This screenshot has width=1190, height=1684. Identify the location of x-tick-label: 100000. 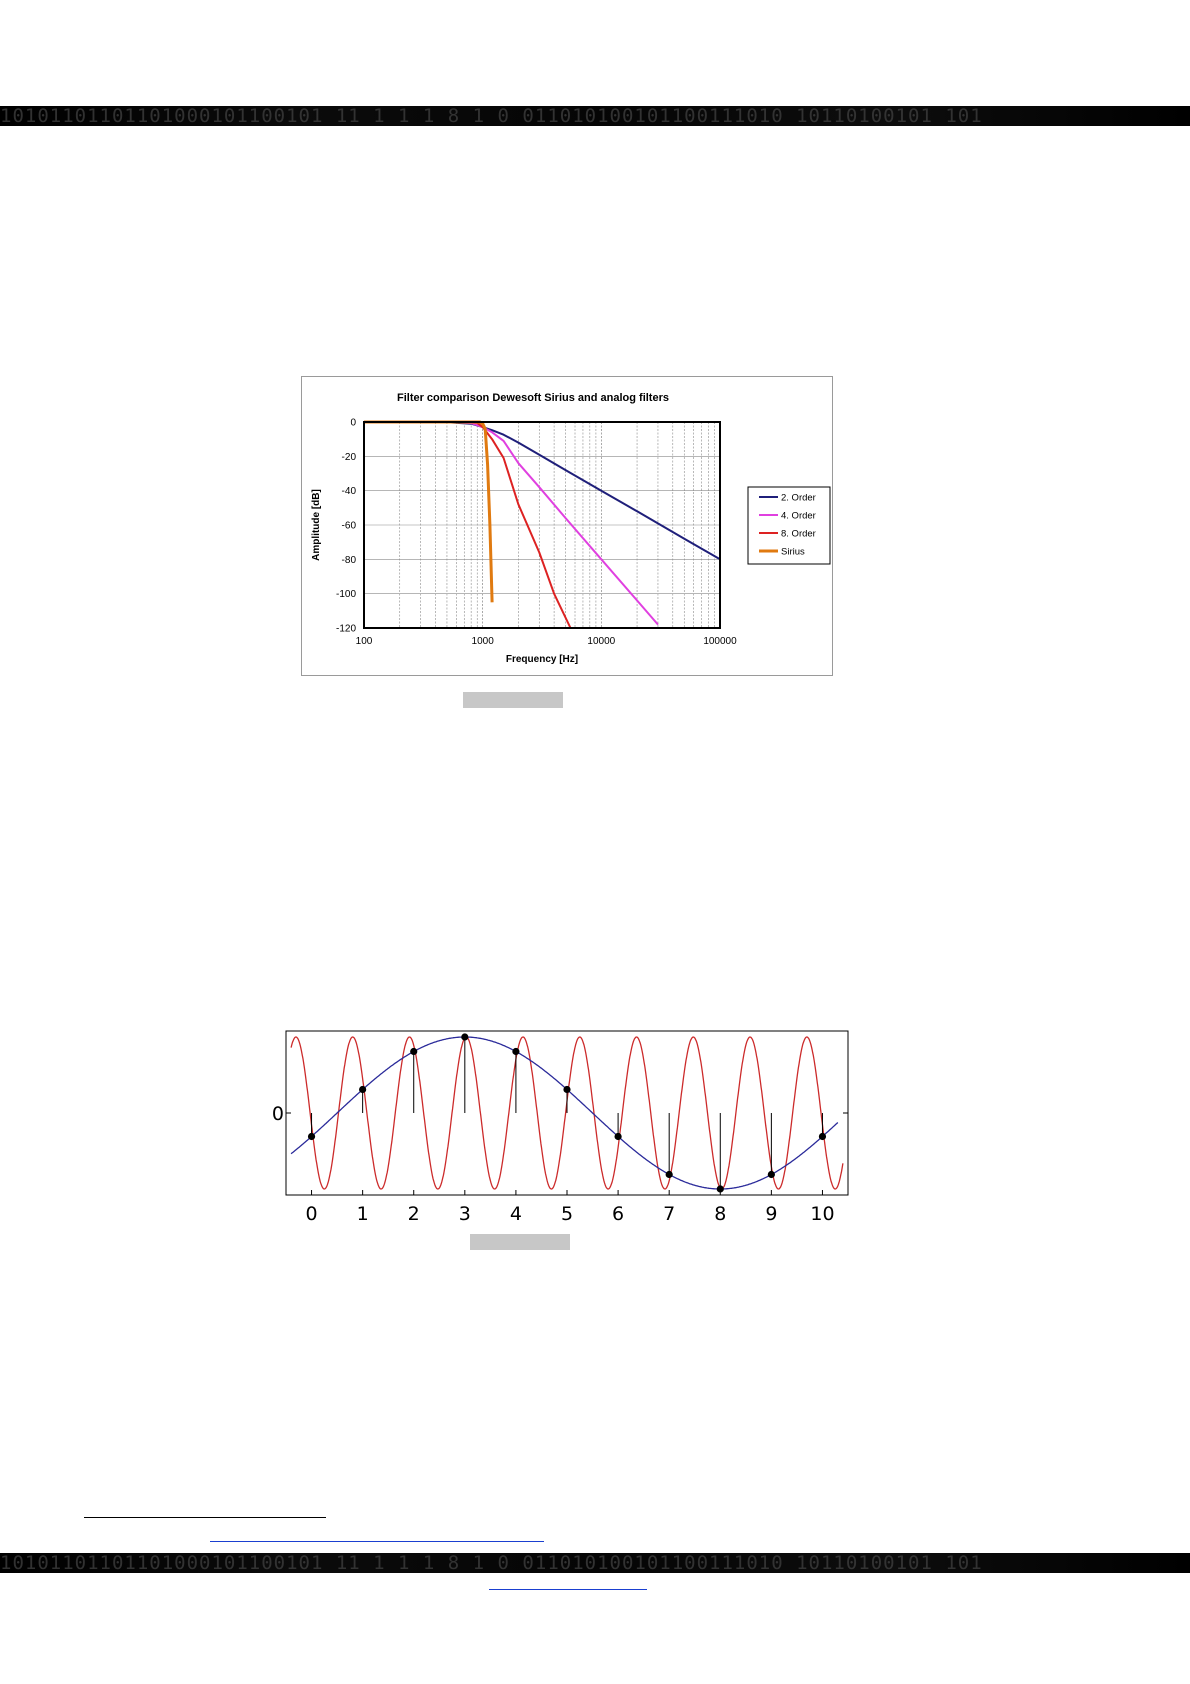
(720, 641).